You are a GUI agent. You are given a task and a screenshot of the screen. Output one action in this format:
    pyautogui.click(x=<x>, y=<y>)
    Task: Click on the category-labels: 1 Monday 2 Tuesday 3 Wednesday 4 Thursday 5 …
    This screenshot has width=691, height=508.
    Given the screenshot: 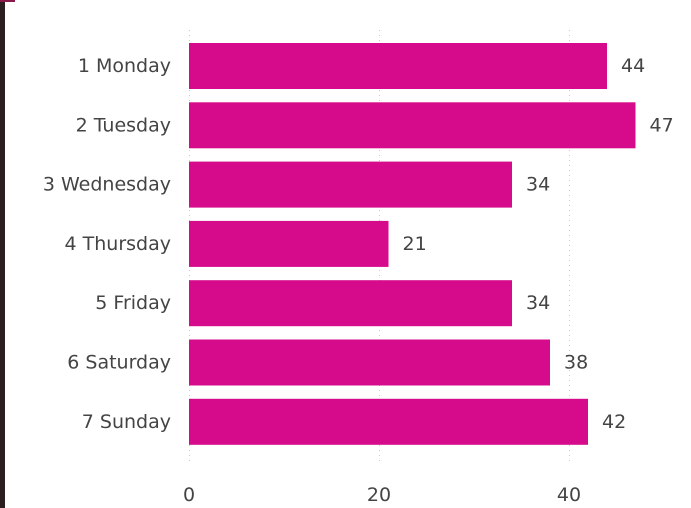 What is the action you would take?
    pyautogui.click(x=107, y=244)
    